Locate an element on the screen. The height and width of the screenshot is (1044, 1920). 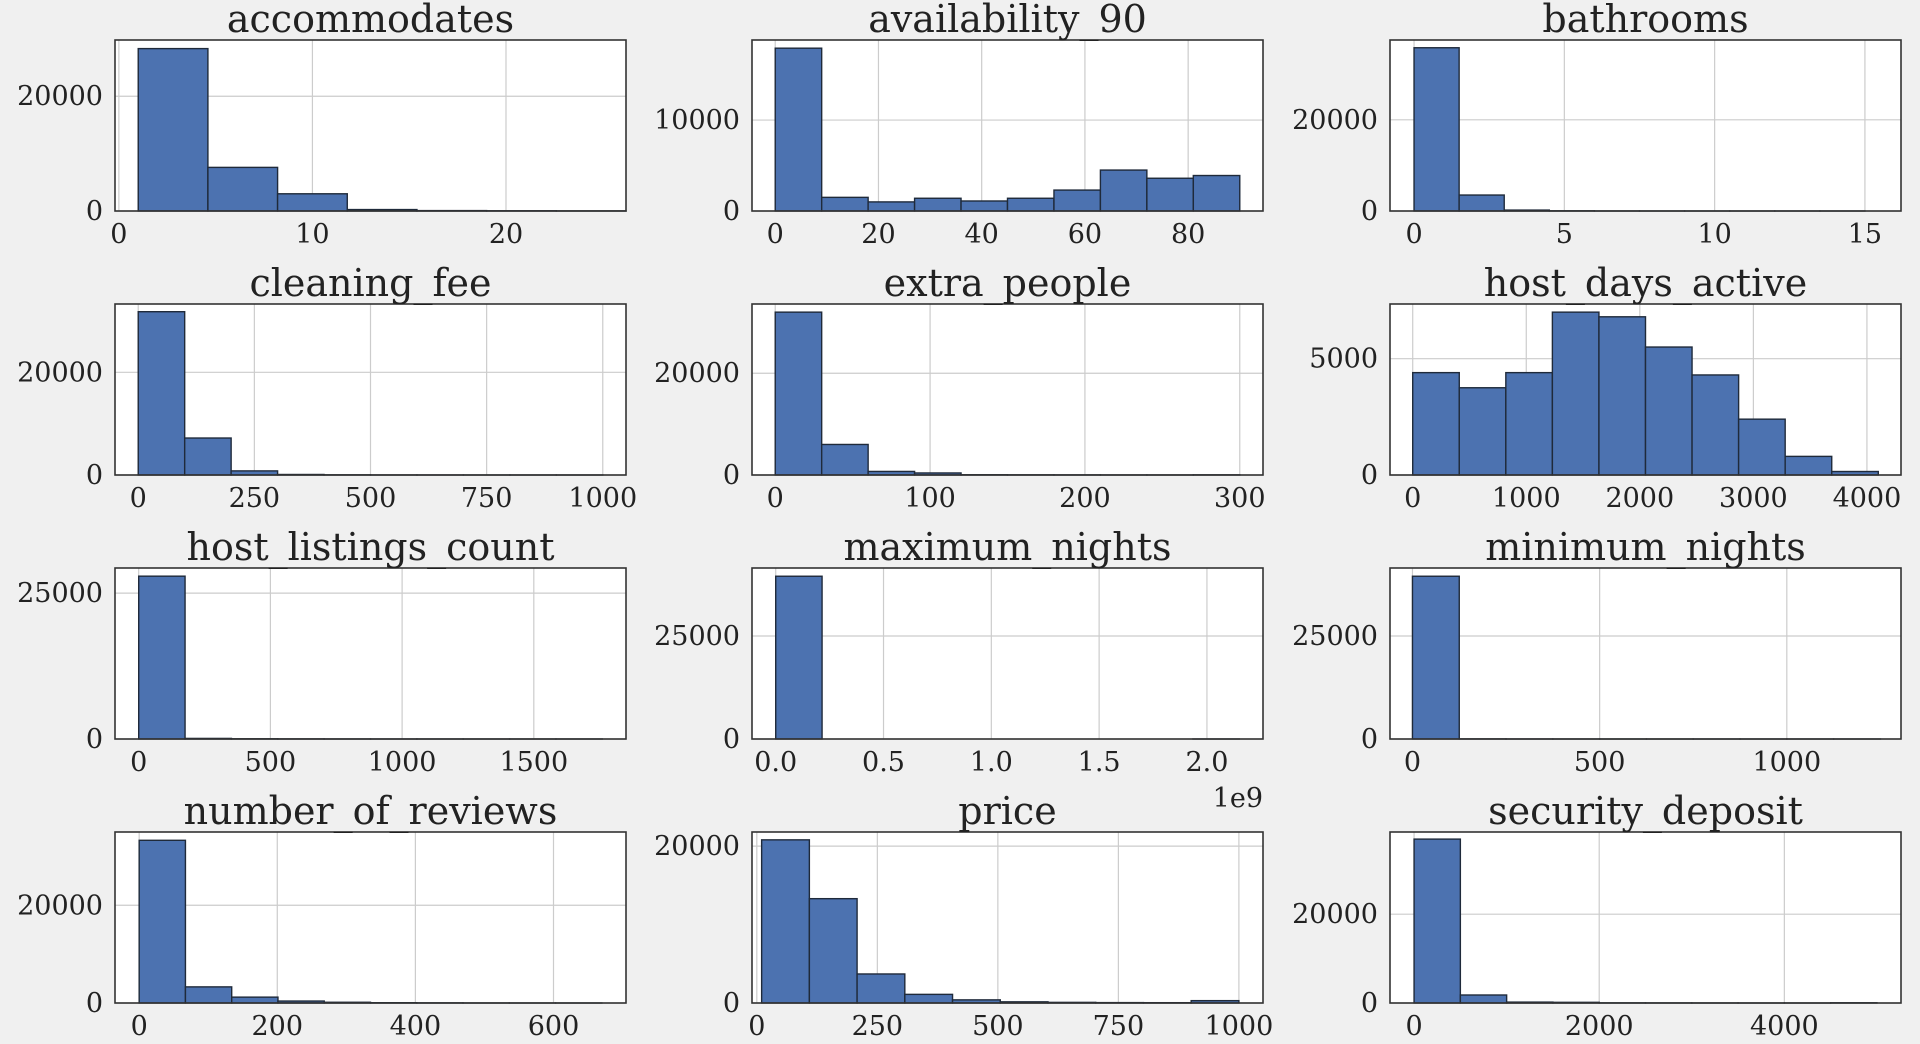
chart-title: availability_90 is located at coordinates (1007, 21).